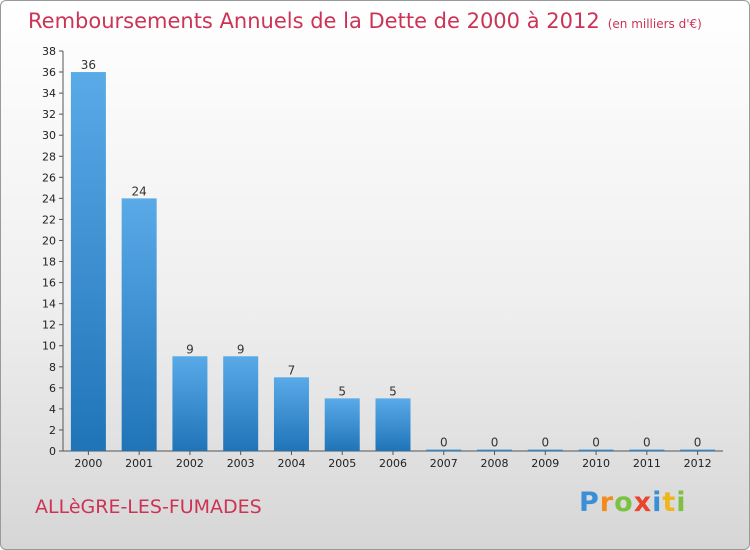 The image size is (750, 550). Describe the element at coordinates (49, 93) in the screenshot. I see `y-tick-label: 34` at that location.